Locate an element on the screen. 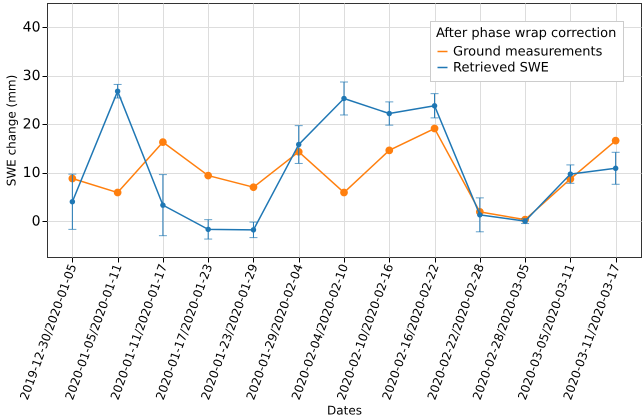 Image resolution: width=643 pixels, height=419 pixels. y-tick-label: 20 is located at coordinates (31, 124).